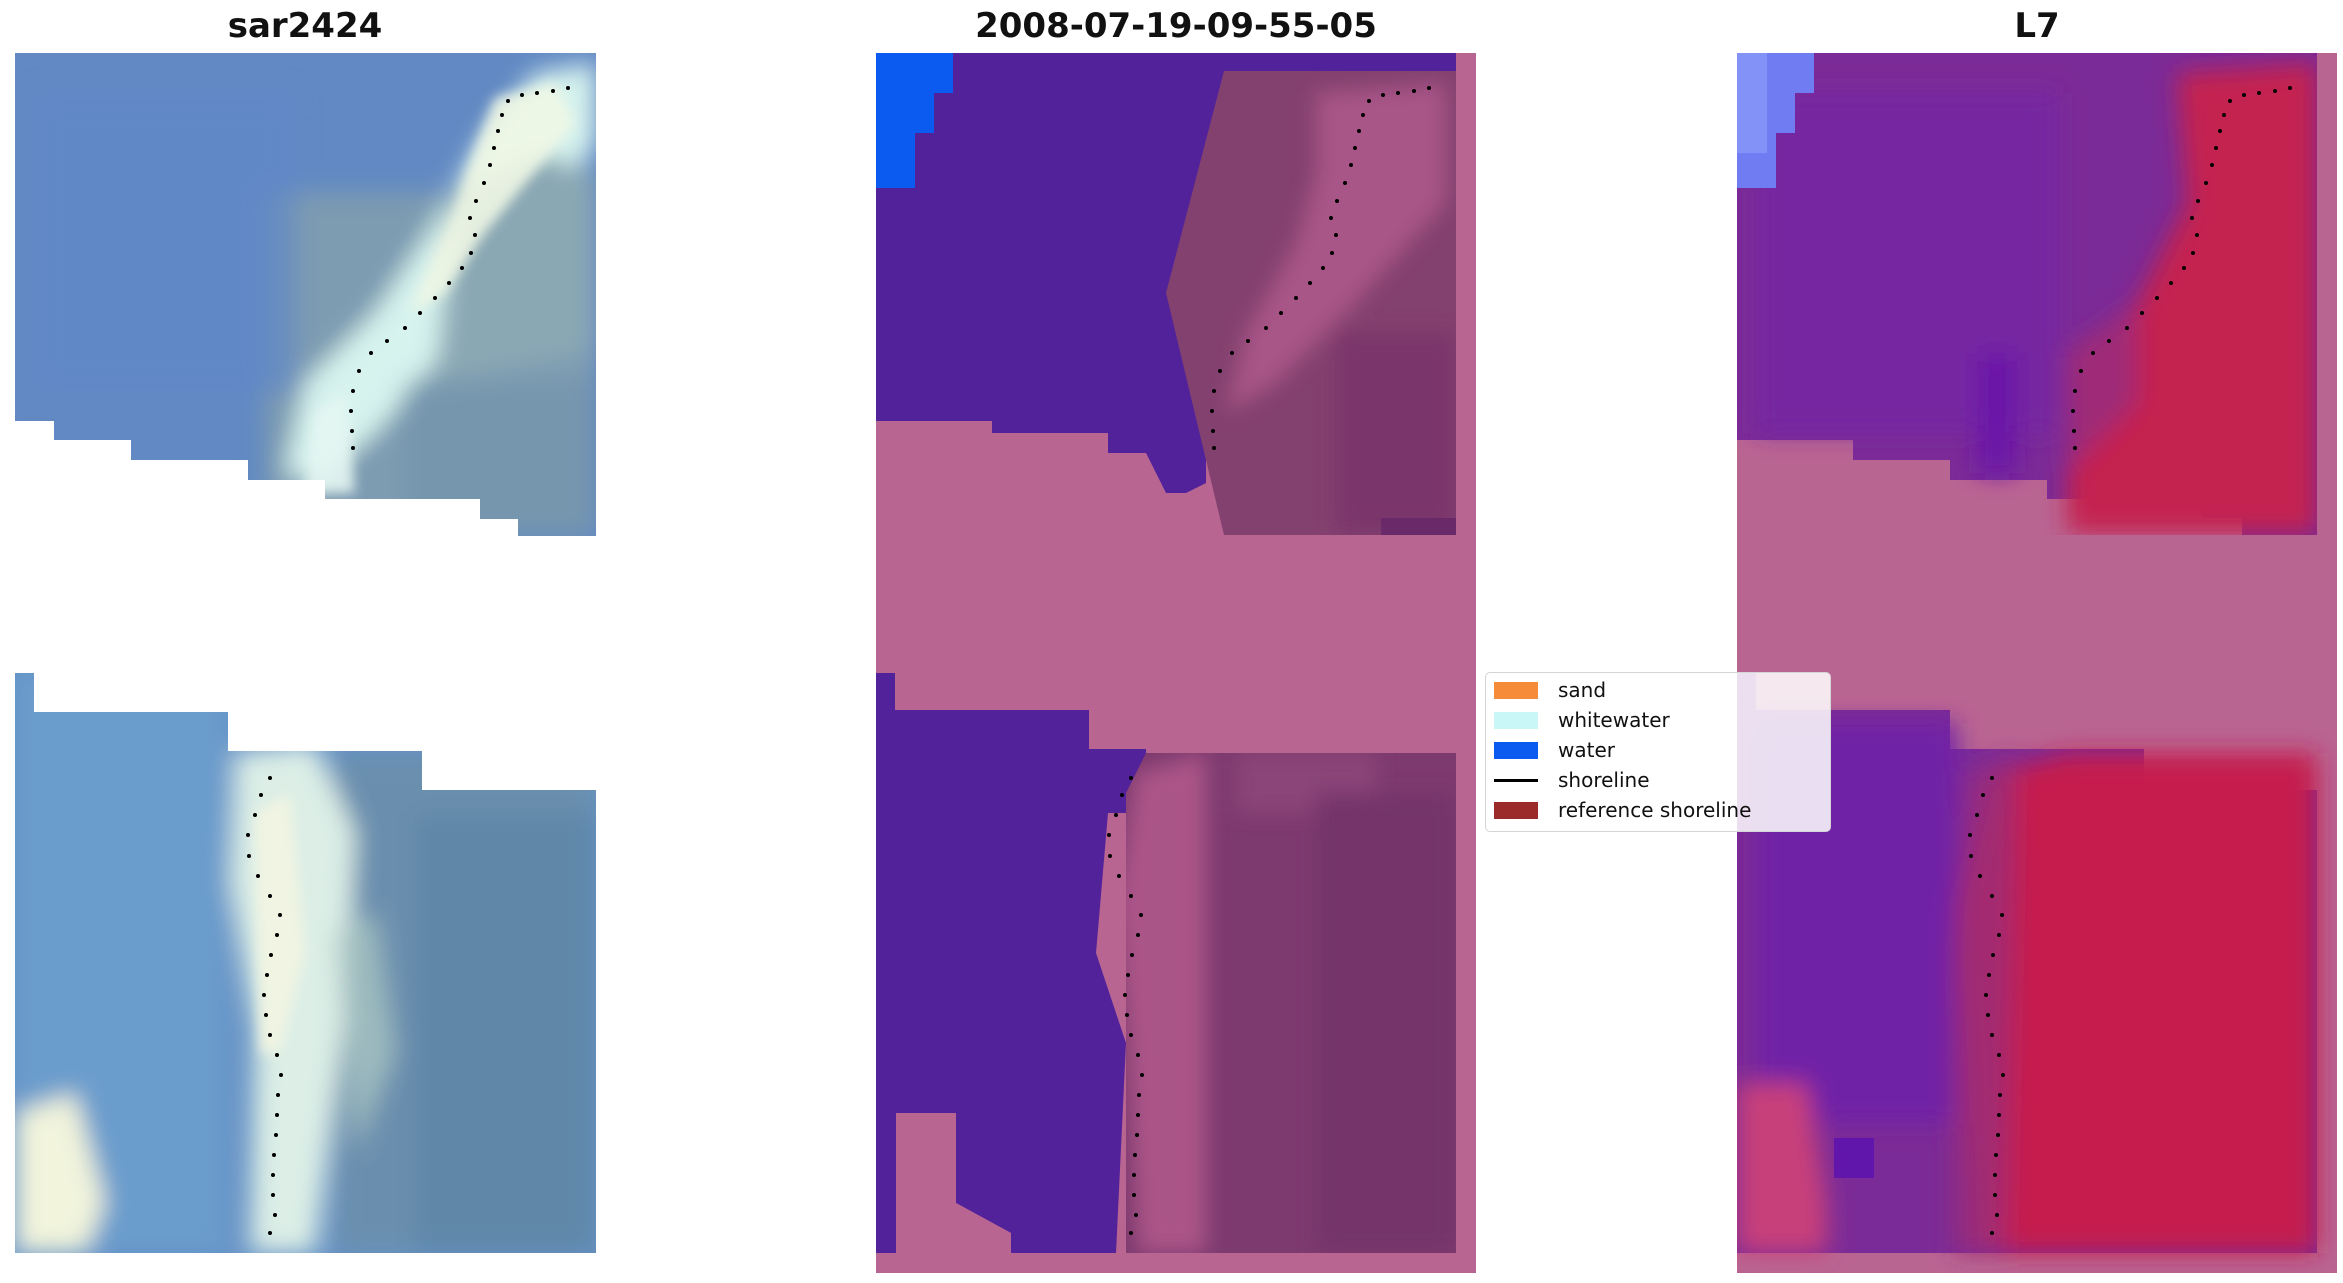 This screenshot has width=2343, height=1283. Describe the element at coordinates (1269, 660) in the screenshot. I see `shoreline-dots-classification` at that location.